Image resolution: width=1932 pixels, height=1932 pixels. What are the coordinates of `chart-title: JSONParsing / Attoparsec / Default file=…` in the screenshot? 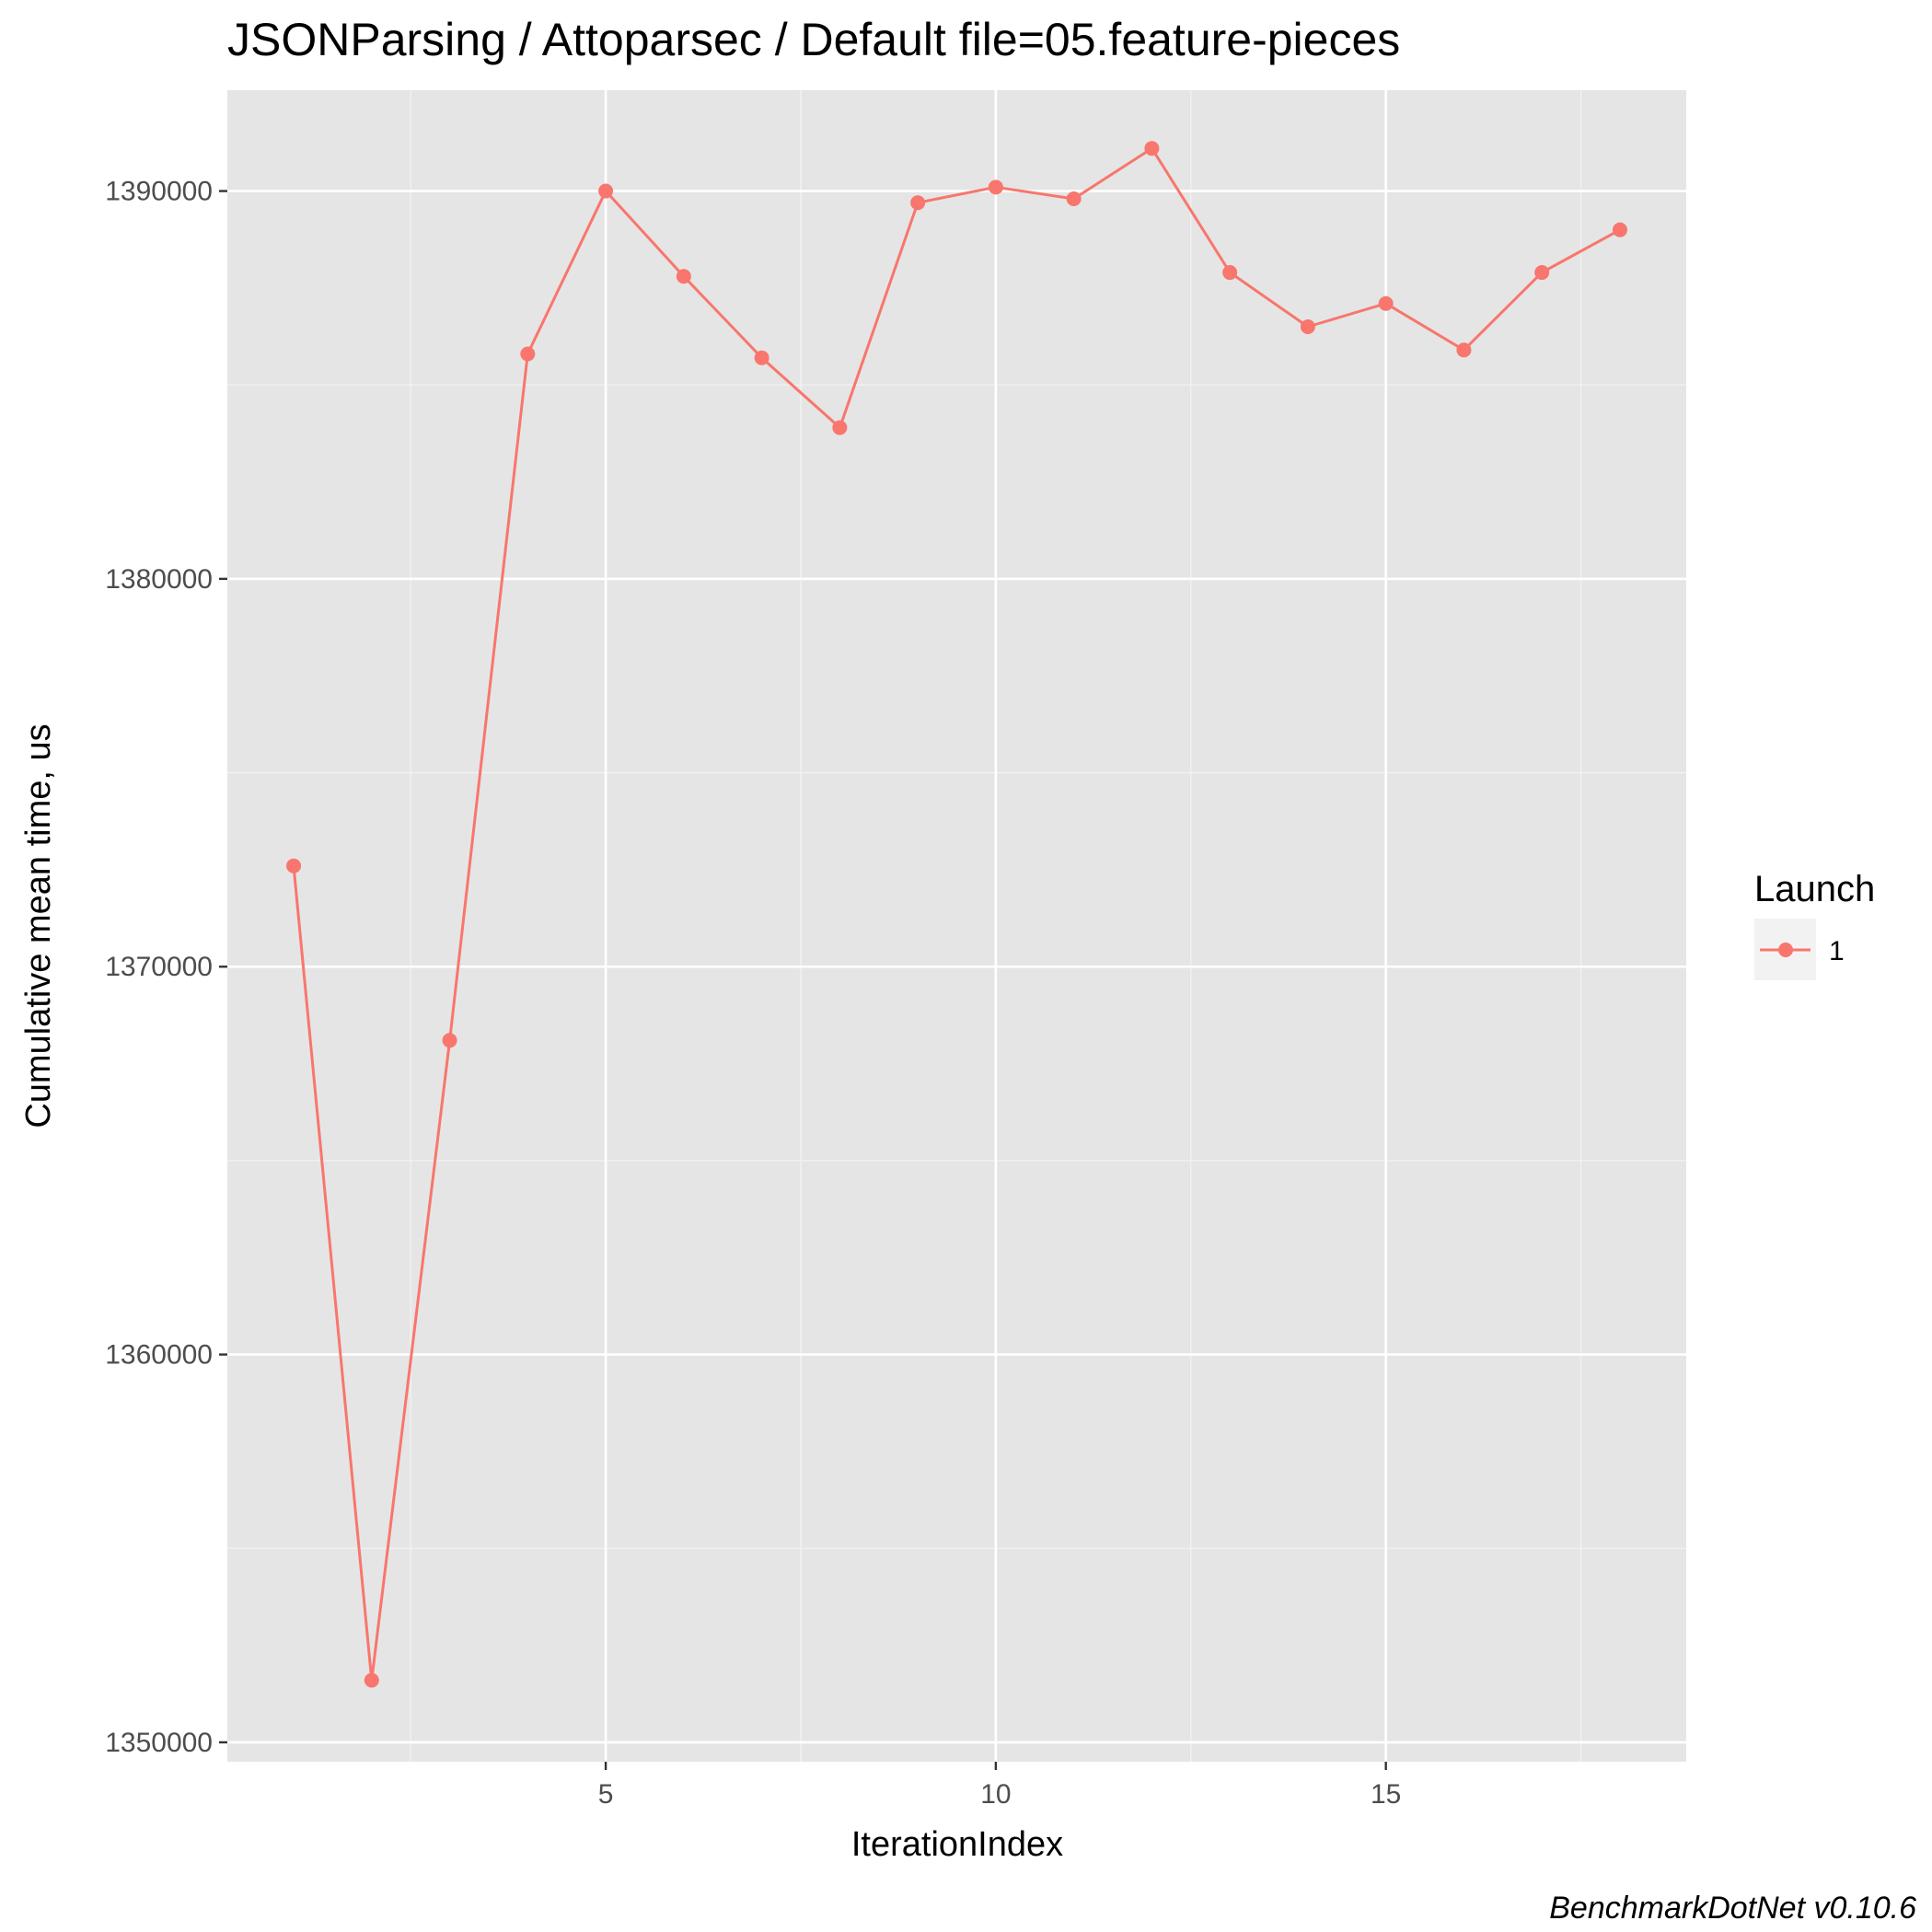 It's located at (814, 40).